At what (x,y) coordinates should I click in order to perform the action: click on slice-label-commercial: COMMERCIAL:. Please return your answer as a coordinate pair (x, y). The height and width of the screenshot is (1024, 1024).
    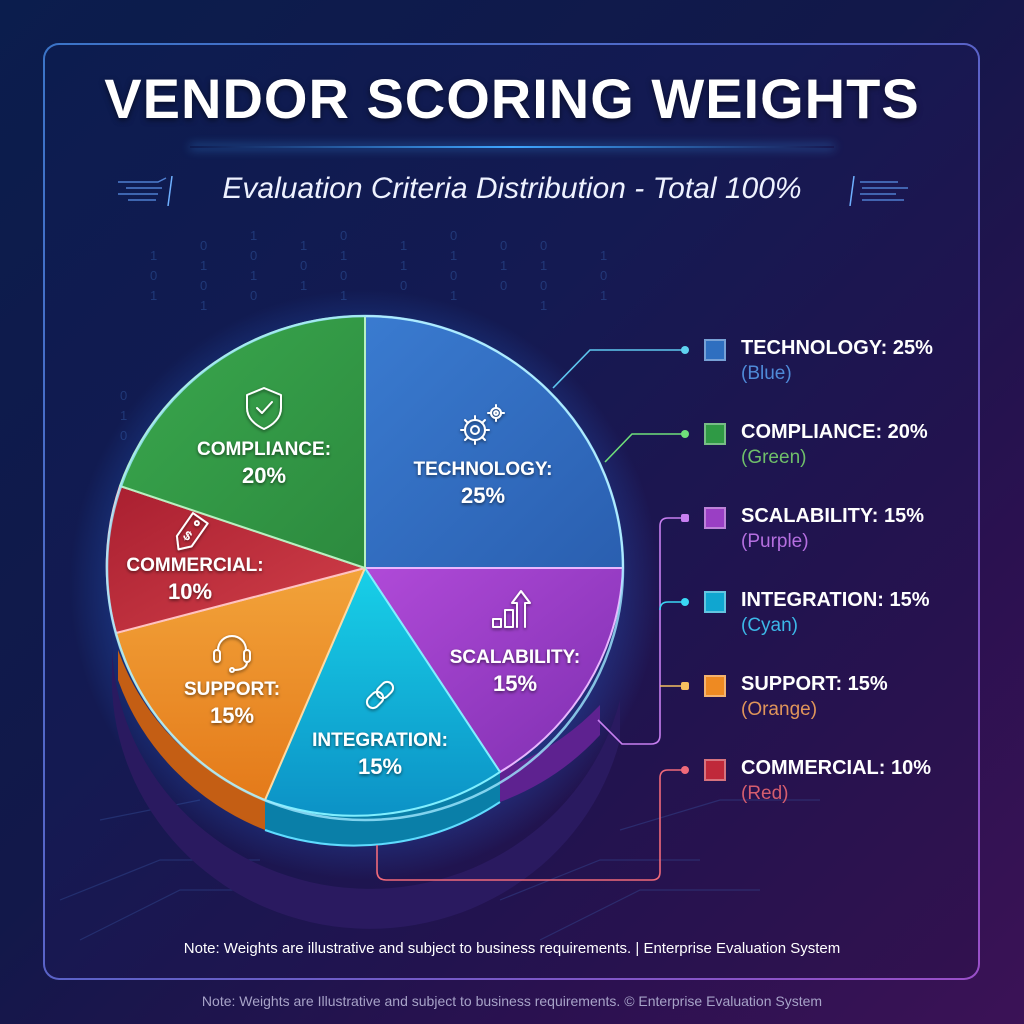
    Looking at the image, I should click on (194, 565).